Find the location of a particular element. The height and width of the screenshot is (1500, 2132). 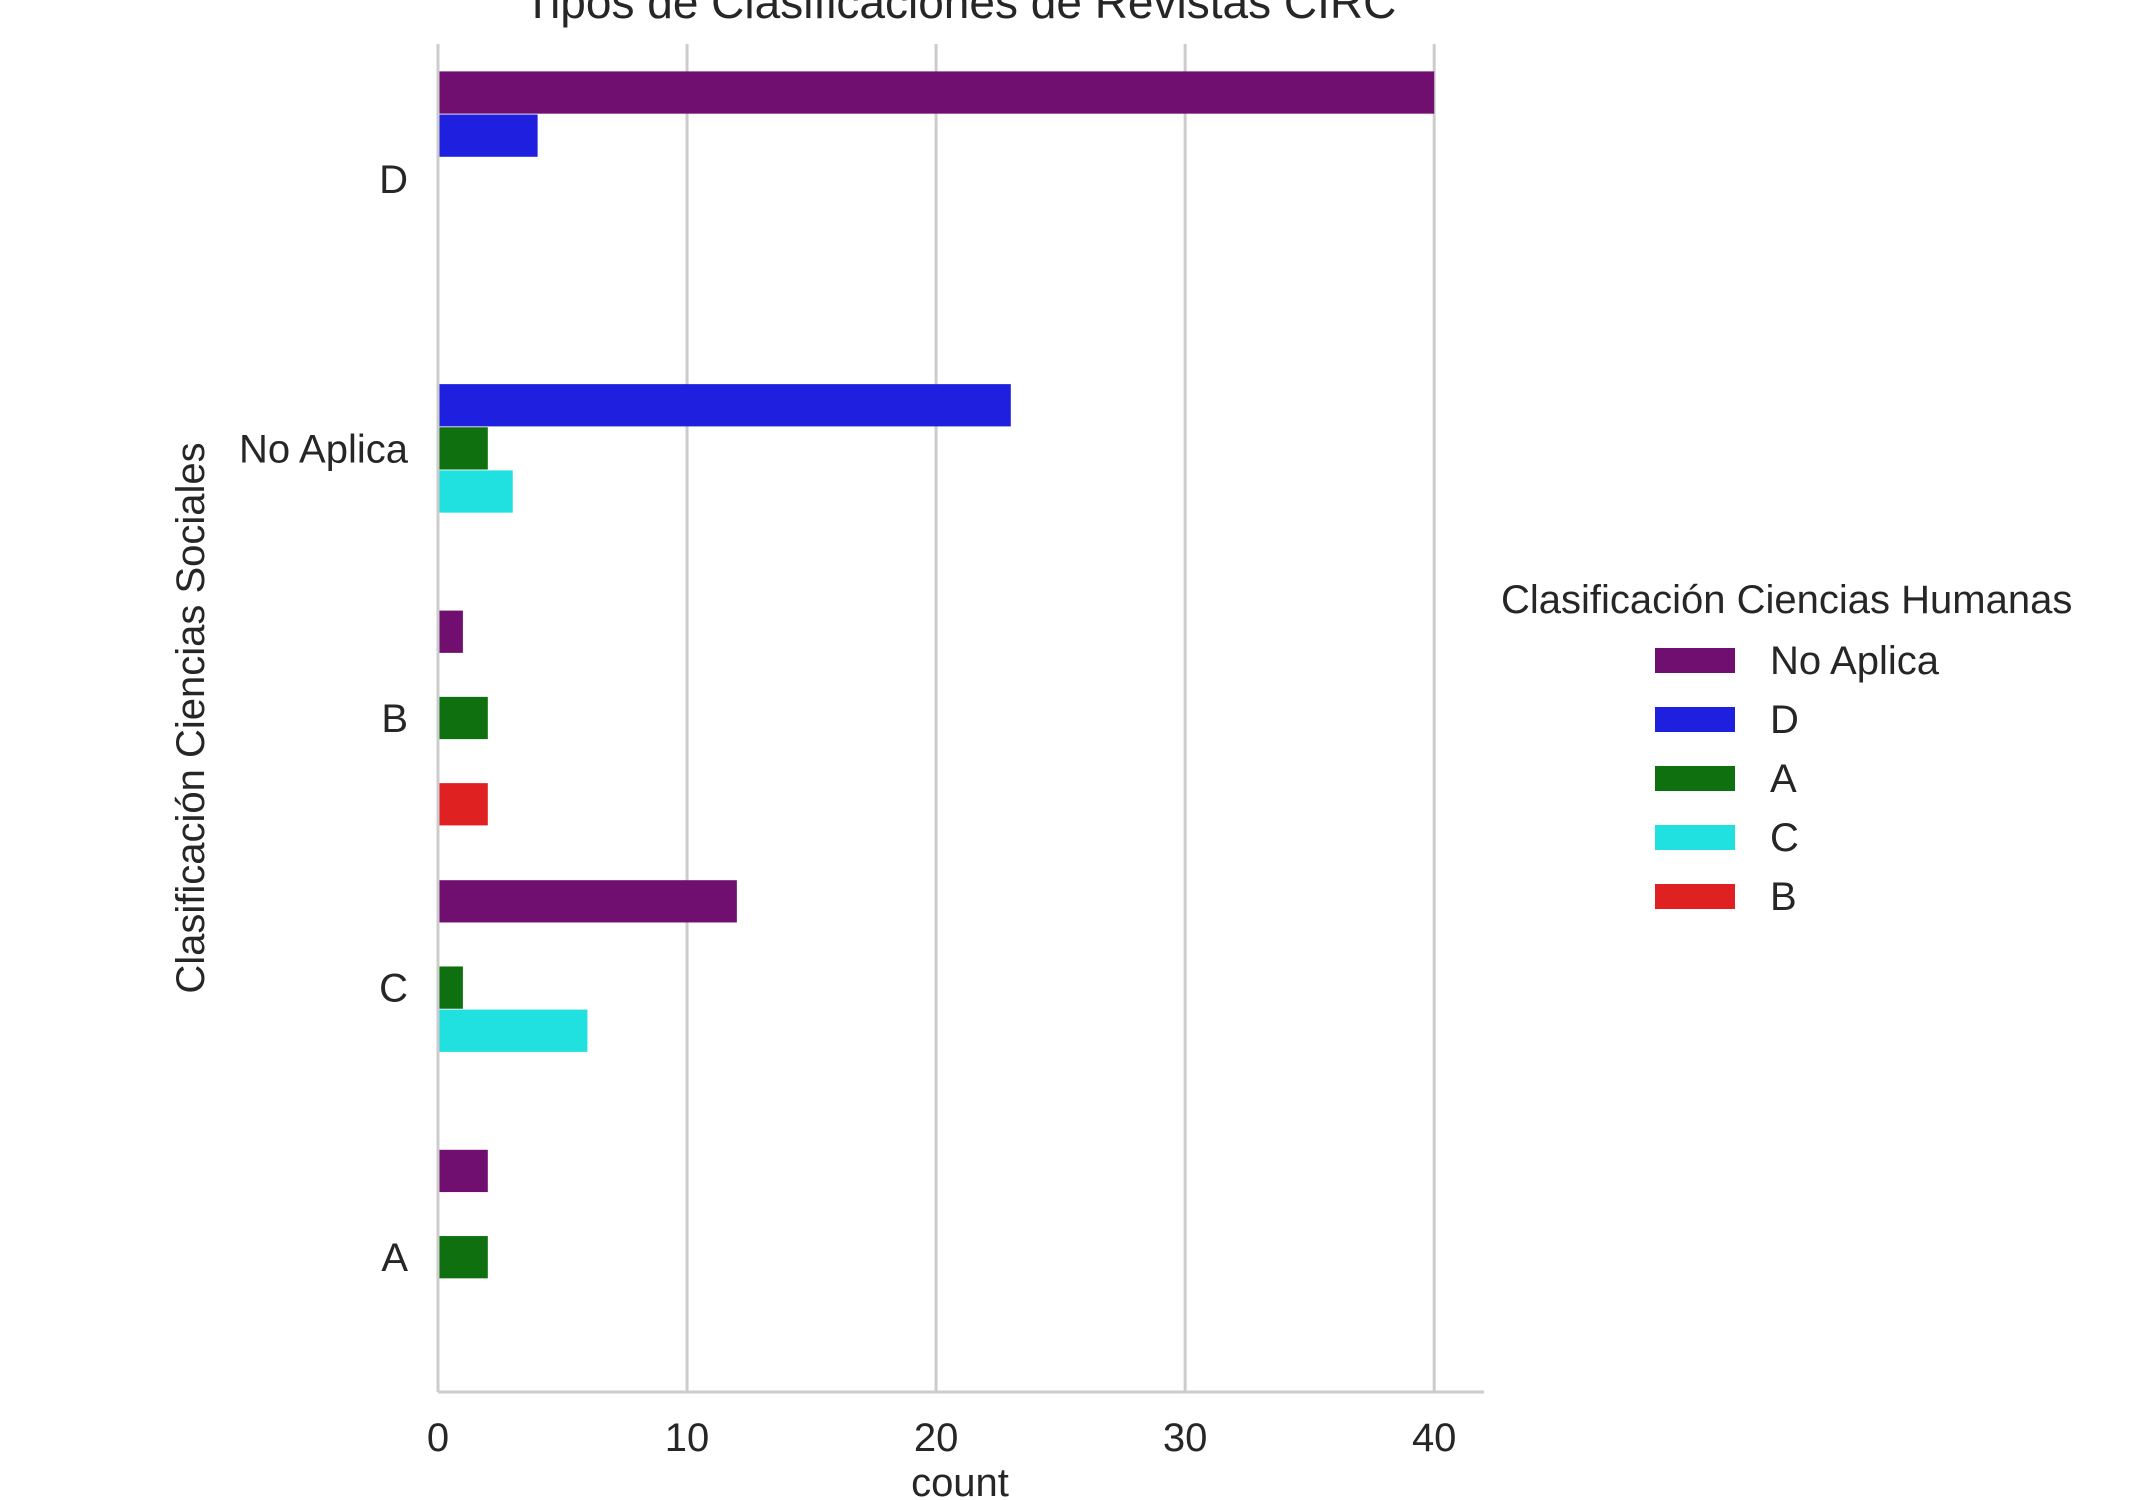

y-tick-label: No Aplica is located at coordinates (324, 449).